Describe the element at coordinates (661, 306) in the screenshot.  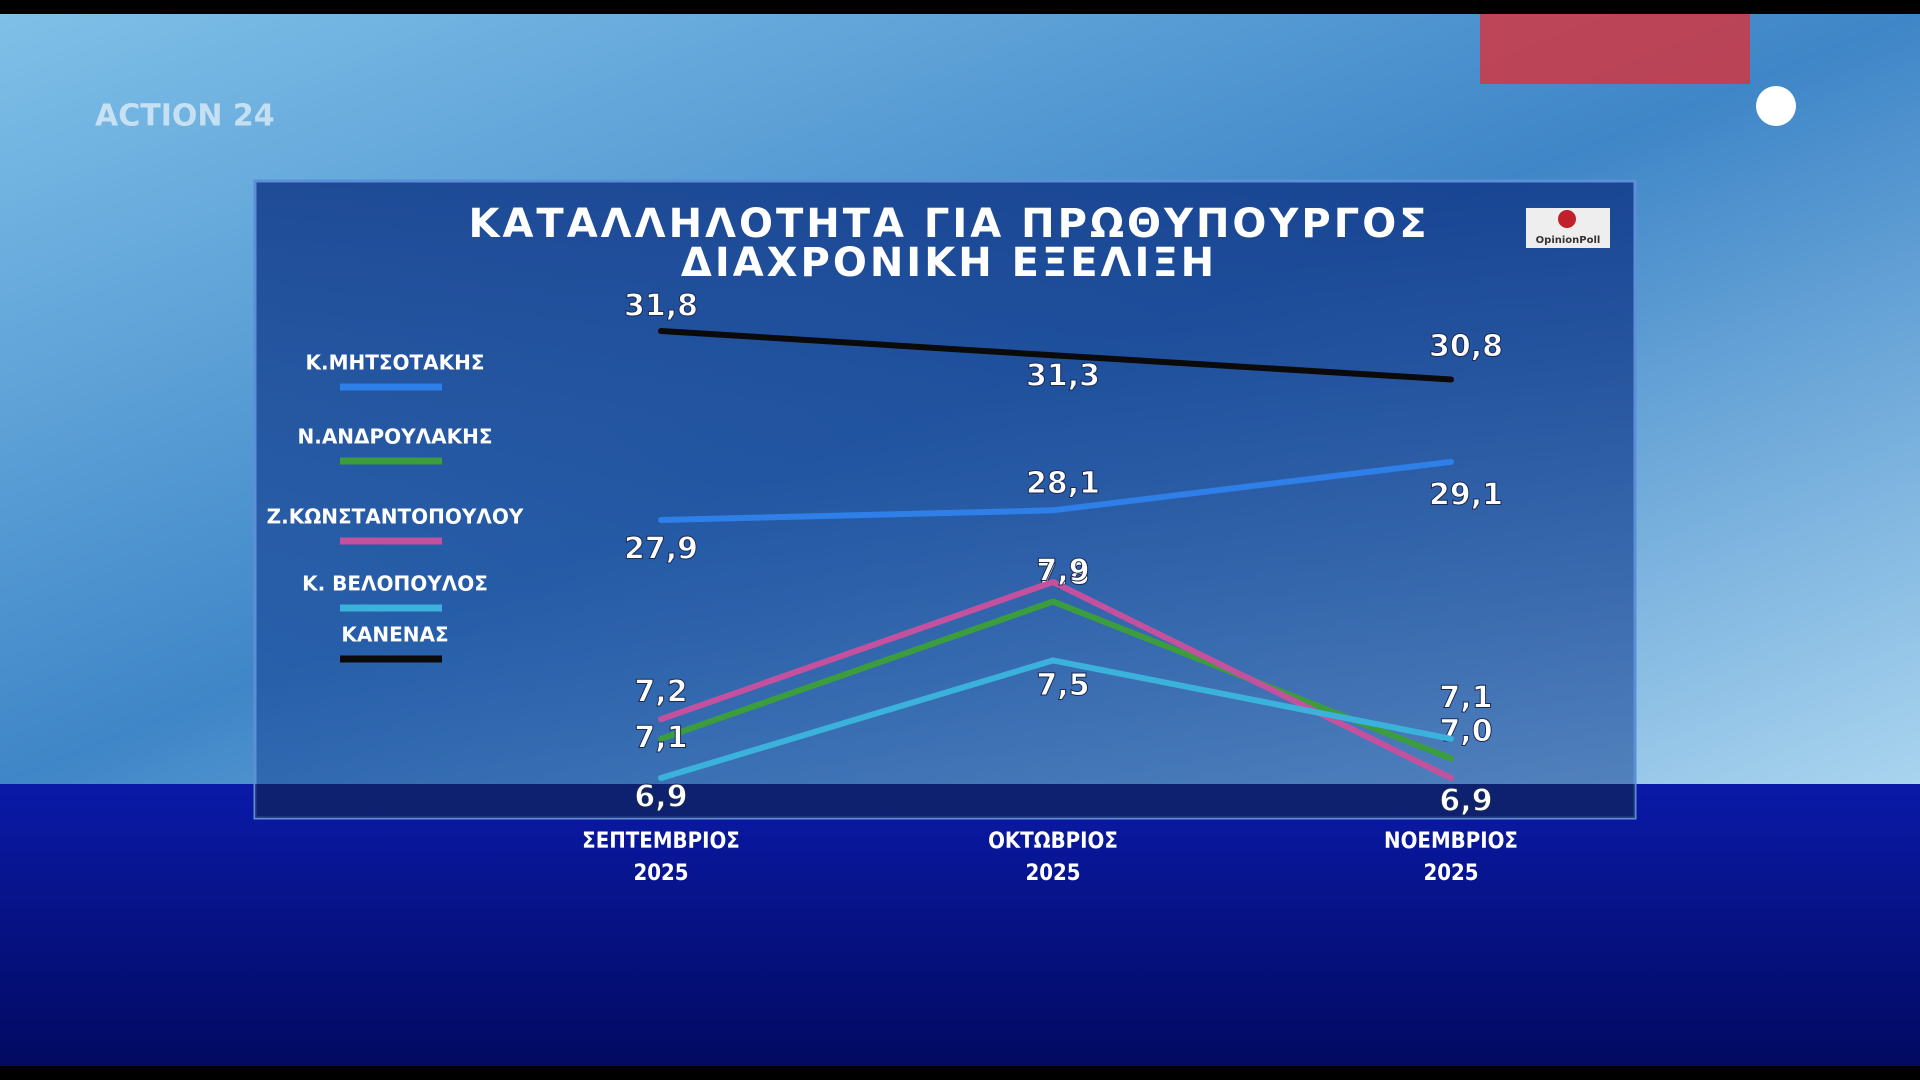
I see `data-label: 31,8` at that location.